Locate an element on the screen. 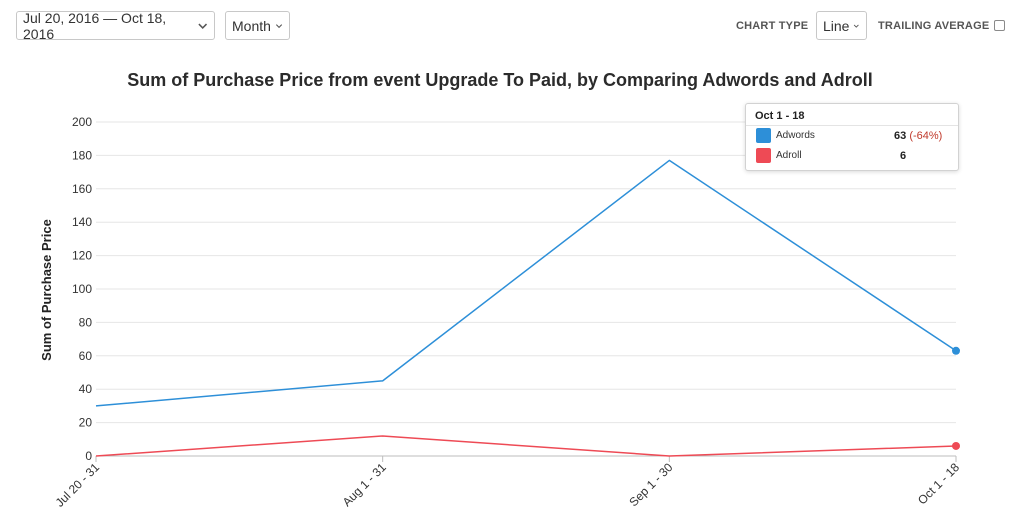  data-point-adroll is located at coordinates (956, 445).